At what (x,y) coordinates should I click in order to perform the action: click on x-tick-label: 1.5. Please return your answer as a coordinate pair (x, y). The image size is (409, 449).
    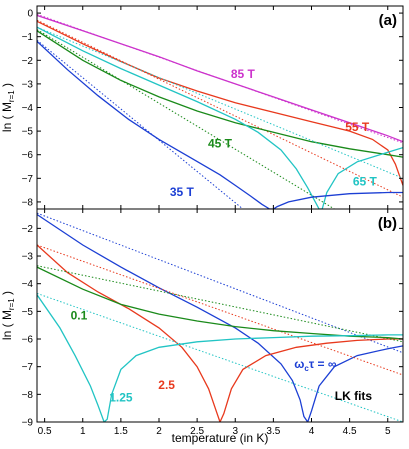
    Looking at the image, I should click on (121, 431).